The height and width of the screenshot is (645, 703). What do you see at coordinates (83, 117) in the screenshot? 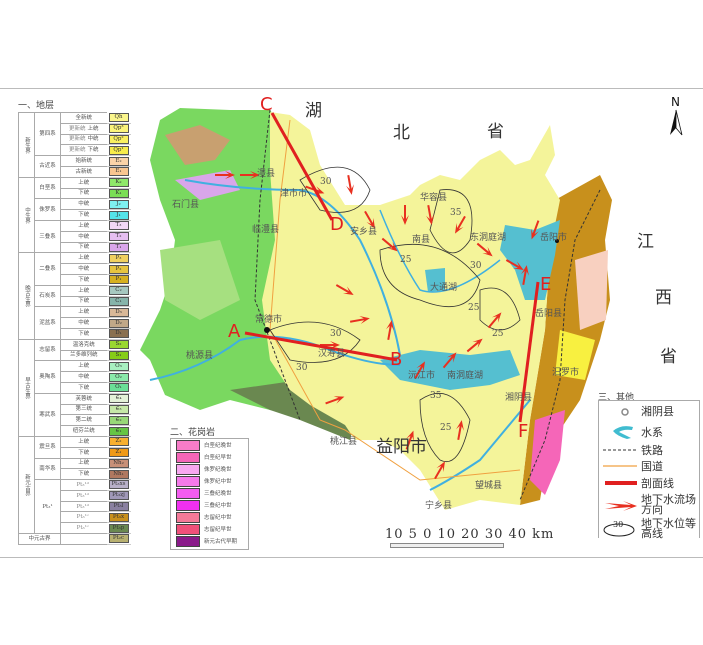
I see `series-name: 全新统` at bounding box center [83, 117].